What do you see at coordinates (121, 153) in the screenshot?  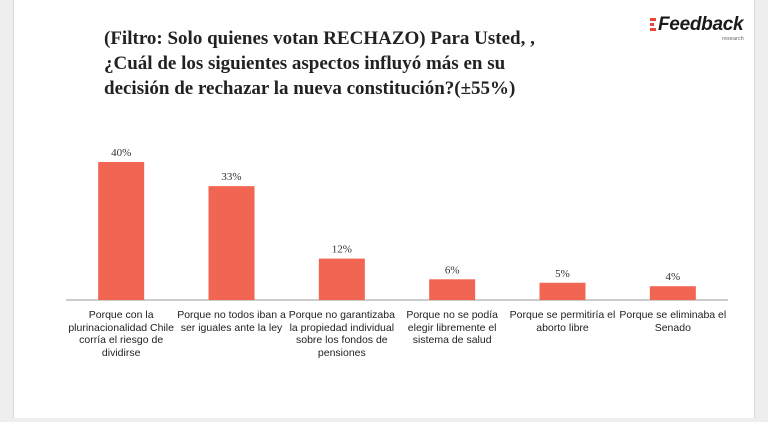 I see `data-label: 40%` at bounding box center [121, 153].